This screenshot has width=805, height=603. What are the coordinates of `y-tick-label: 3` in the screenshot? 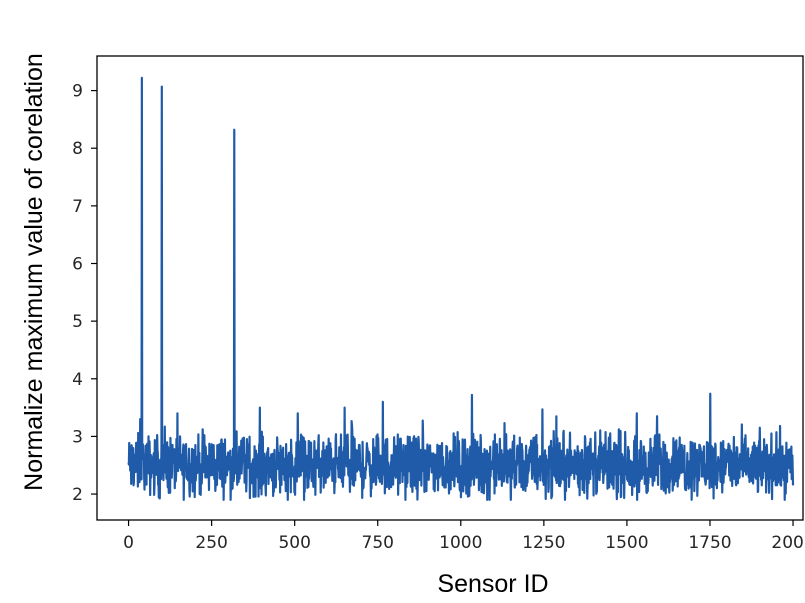 It's located at (77, 437).